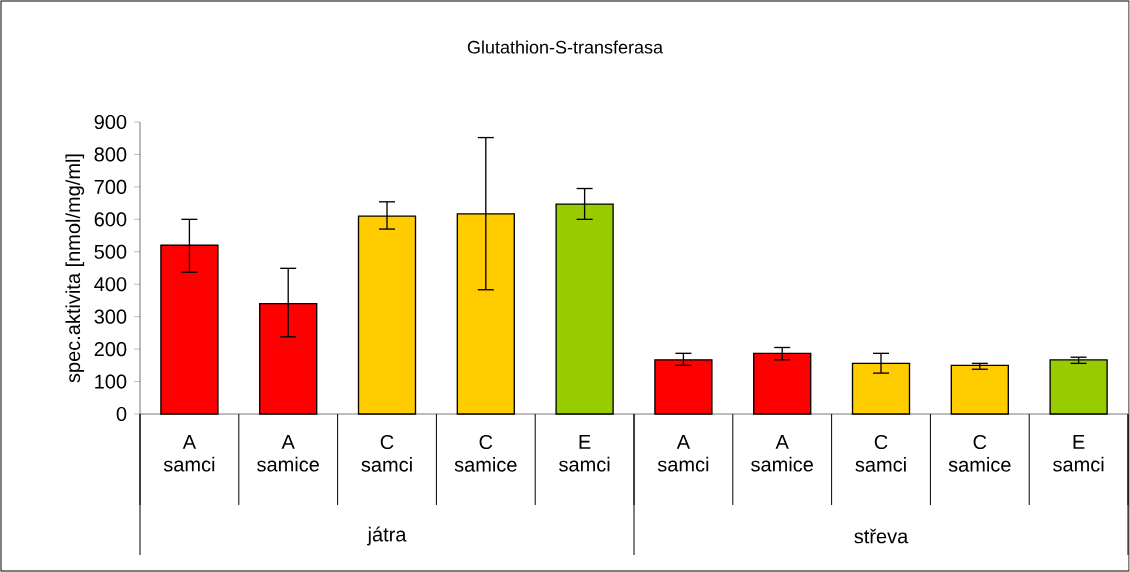 This screenshot has height=572, width=1130. What do you see at coordinates (881, 536) in the screenshot?
I see `text: střeva` at bounding box center [881, 536].